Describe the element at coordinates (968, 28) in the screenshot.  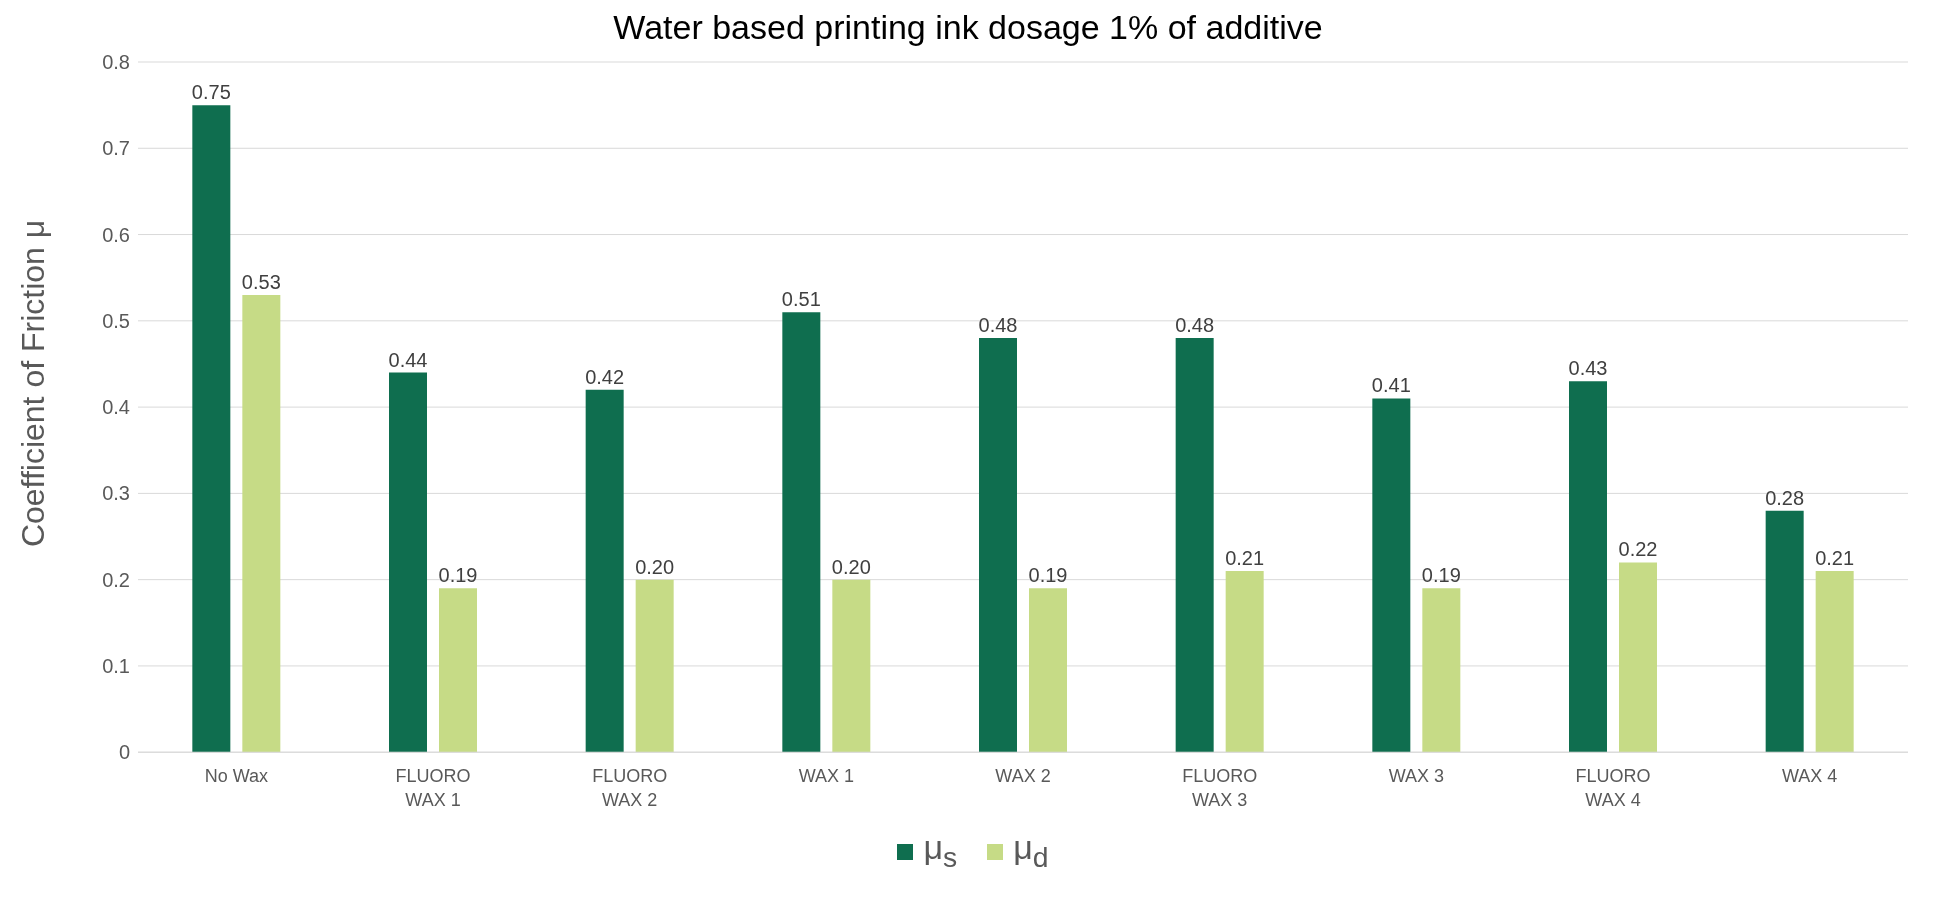
I see `chart-title: Water based printing ink dosage 1% of additive` at that location.